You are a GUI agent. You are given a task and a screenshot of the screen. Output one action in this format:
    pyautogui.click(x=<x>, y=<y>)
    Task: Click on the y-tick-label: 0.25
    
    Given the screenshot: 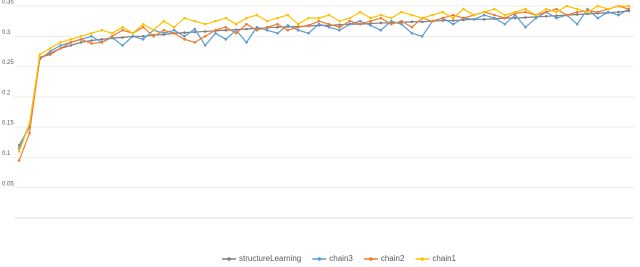 What is the action you would take?
    pyautogui.click(x=8, y=63)
    